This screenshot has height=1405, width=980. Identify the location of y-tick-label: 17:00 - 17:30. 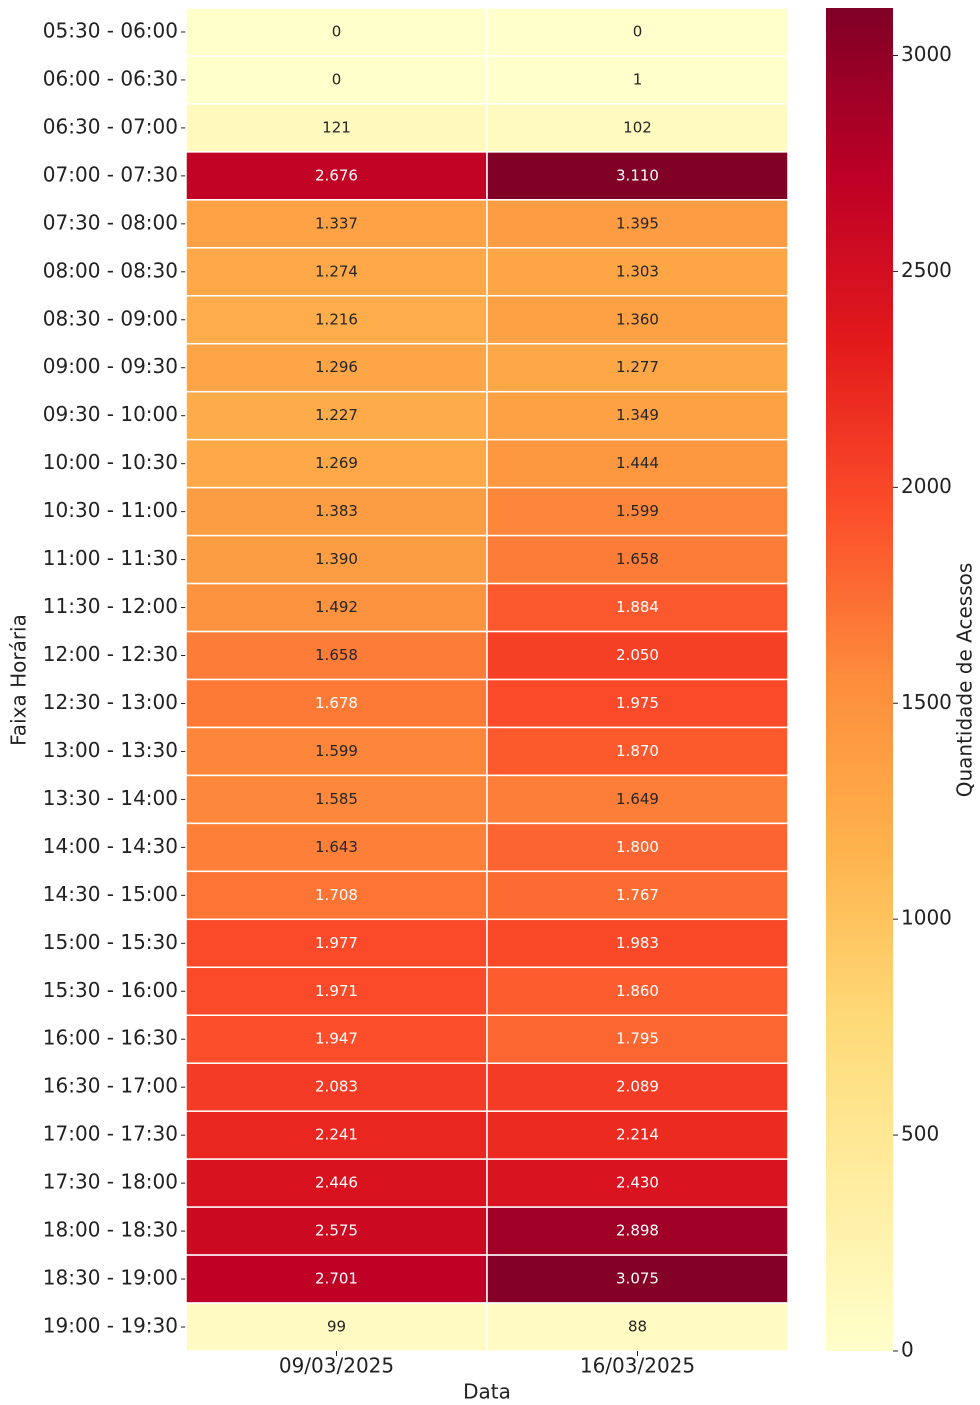
(110, 1134).